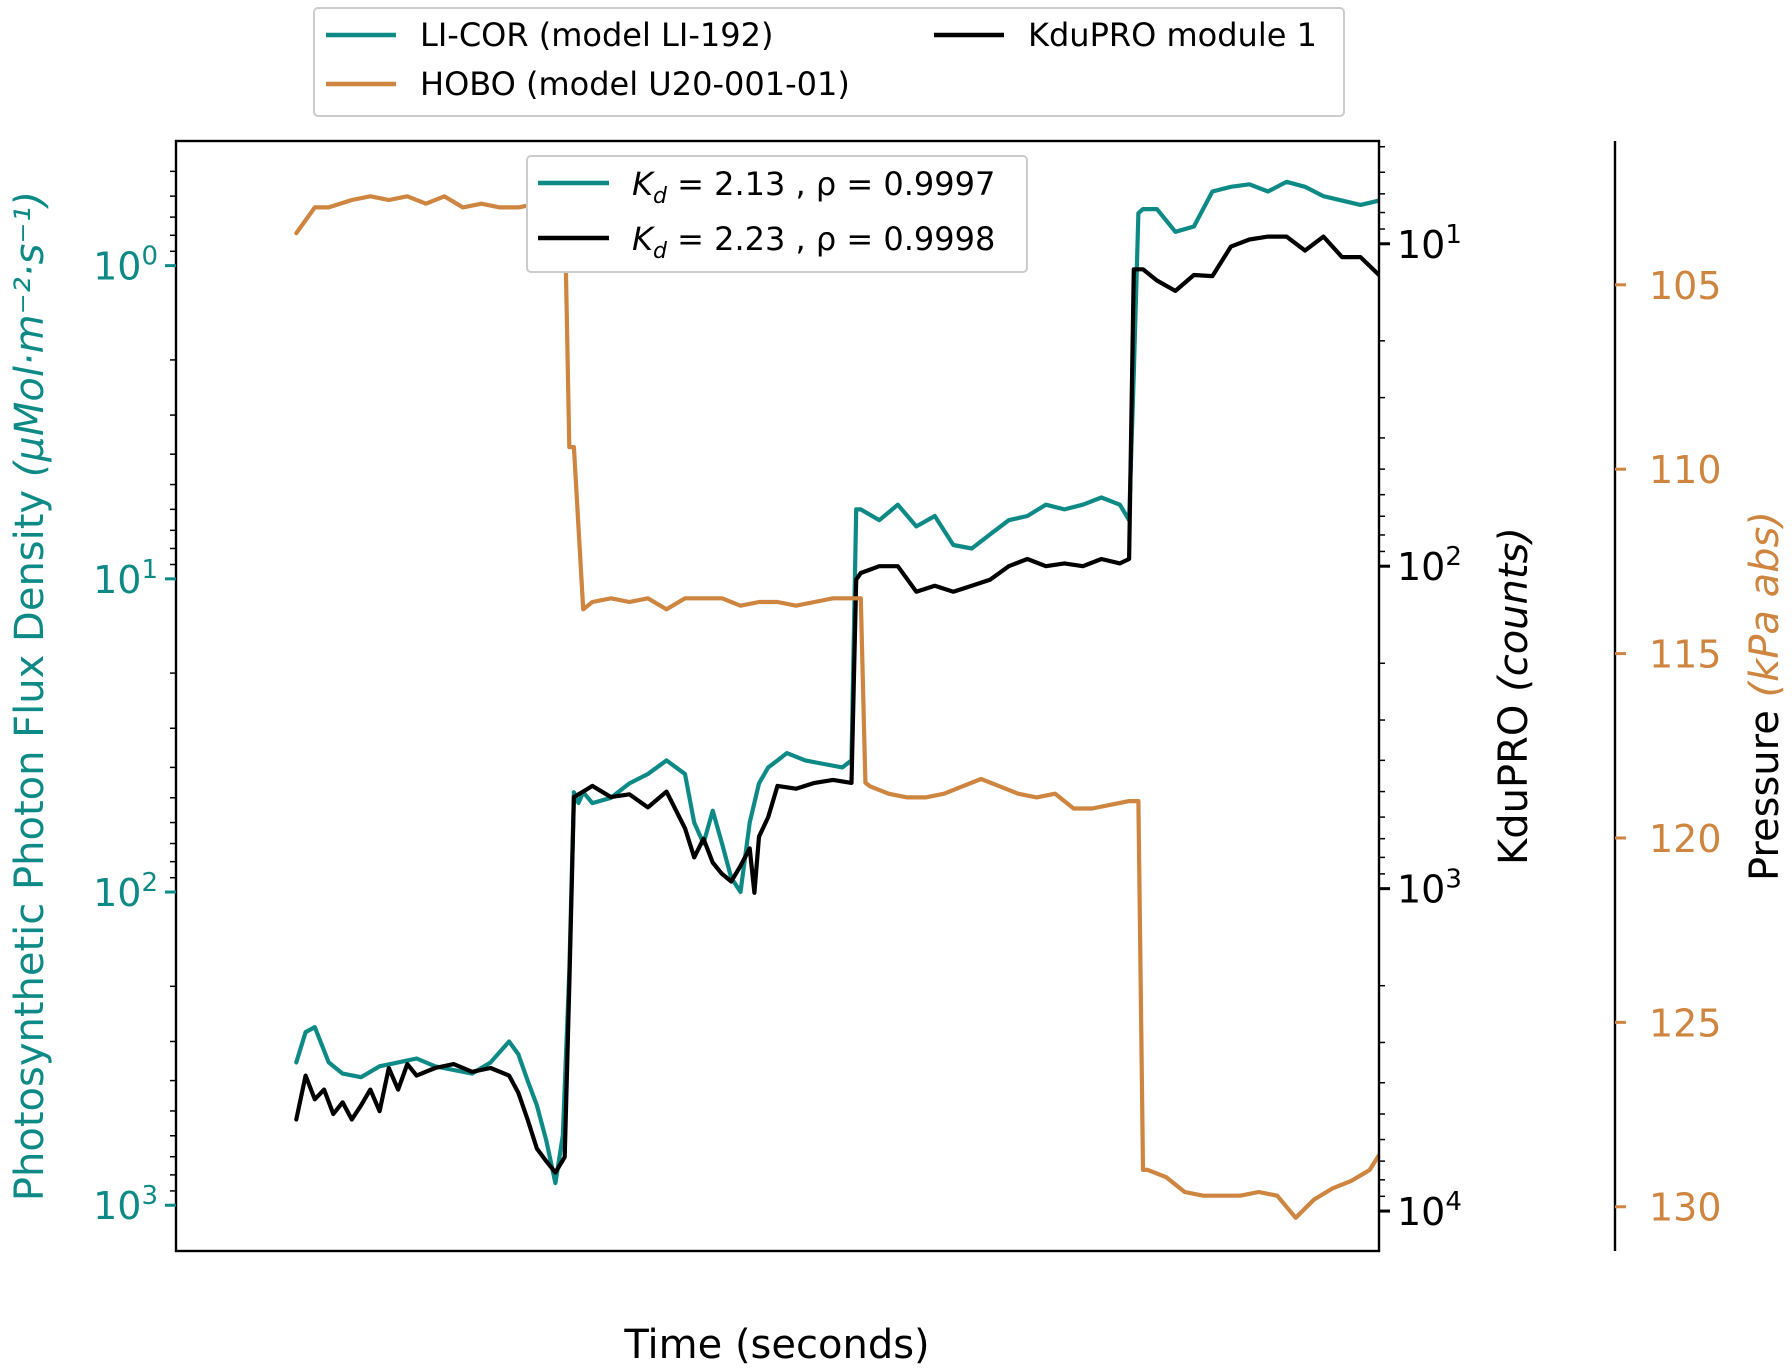  Describe the element at coordinates (1172, 35) in the screenshot. I see `legend-label-kdupro: KduPRO module 1` at that location.